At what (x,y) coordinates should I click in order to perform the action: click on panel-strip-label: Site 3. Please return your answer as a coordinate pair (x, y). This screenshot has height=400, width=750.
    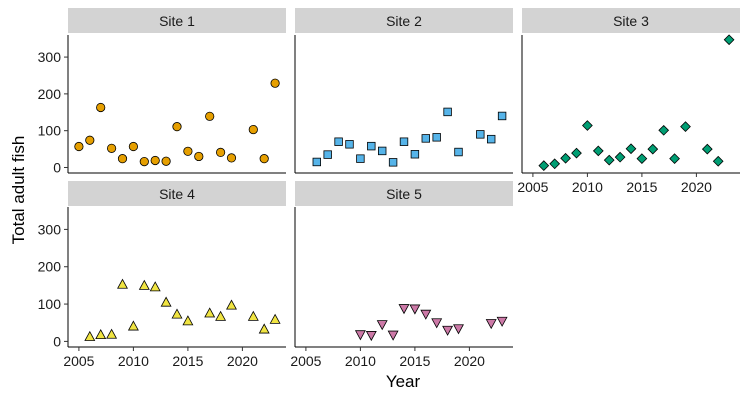
    Looking at the image, I should click on (631, 21).